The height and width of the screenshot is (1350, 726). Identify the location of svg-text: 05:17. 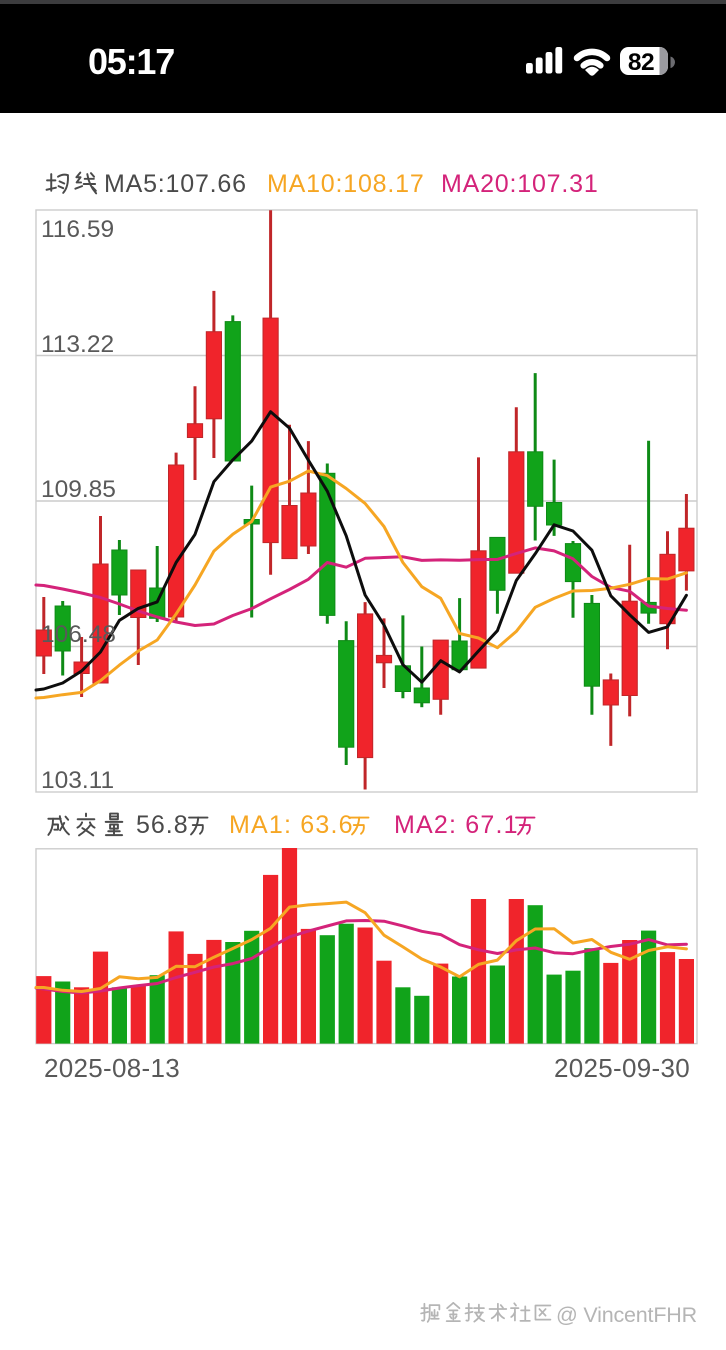
(131, 61).